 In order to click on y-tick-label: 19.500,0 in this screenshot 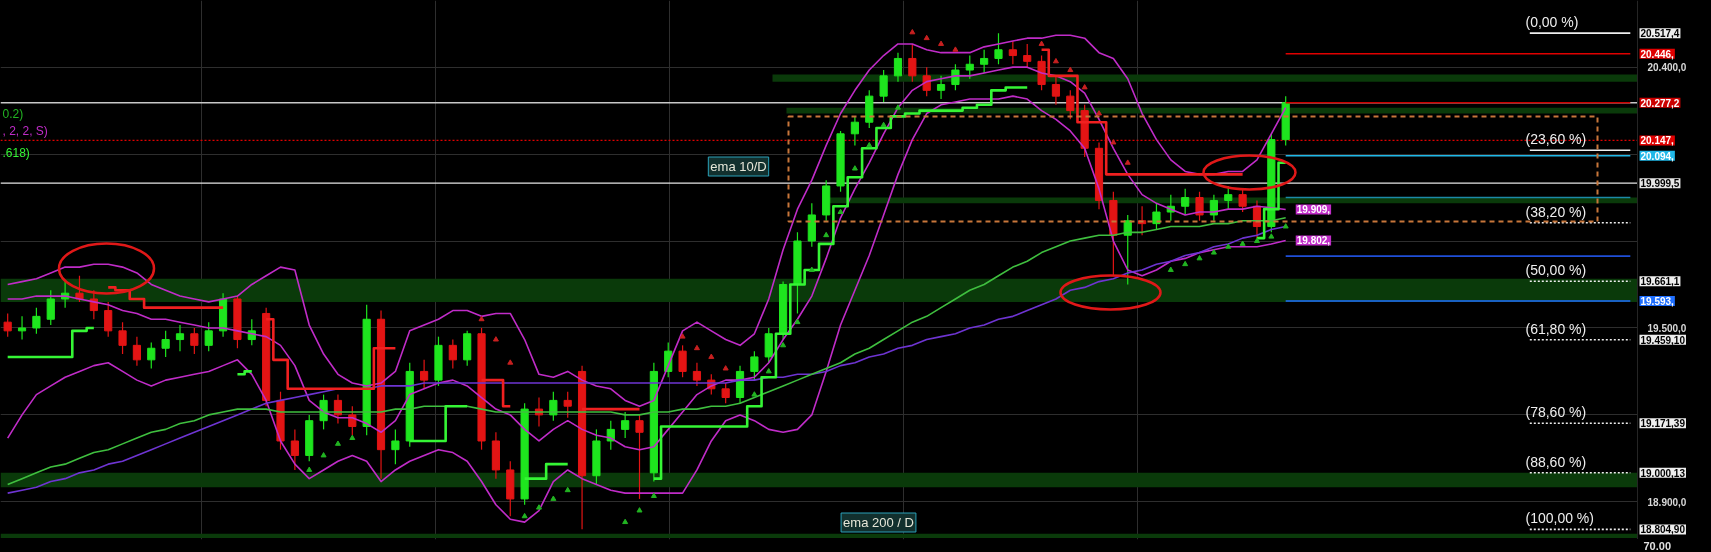, I will do `click(1667, 328)`.